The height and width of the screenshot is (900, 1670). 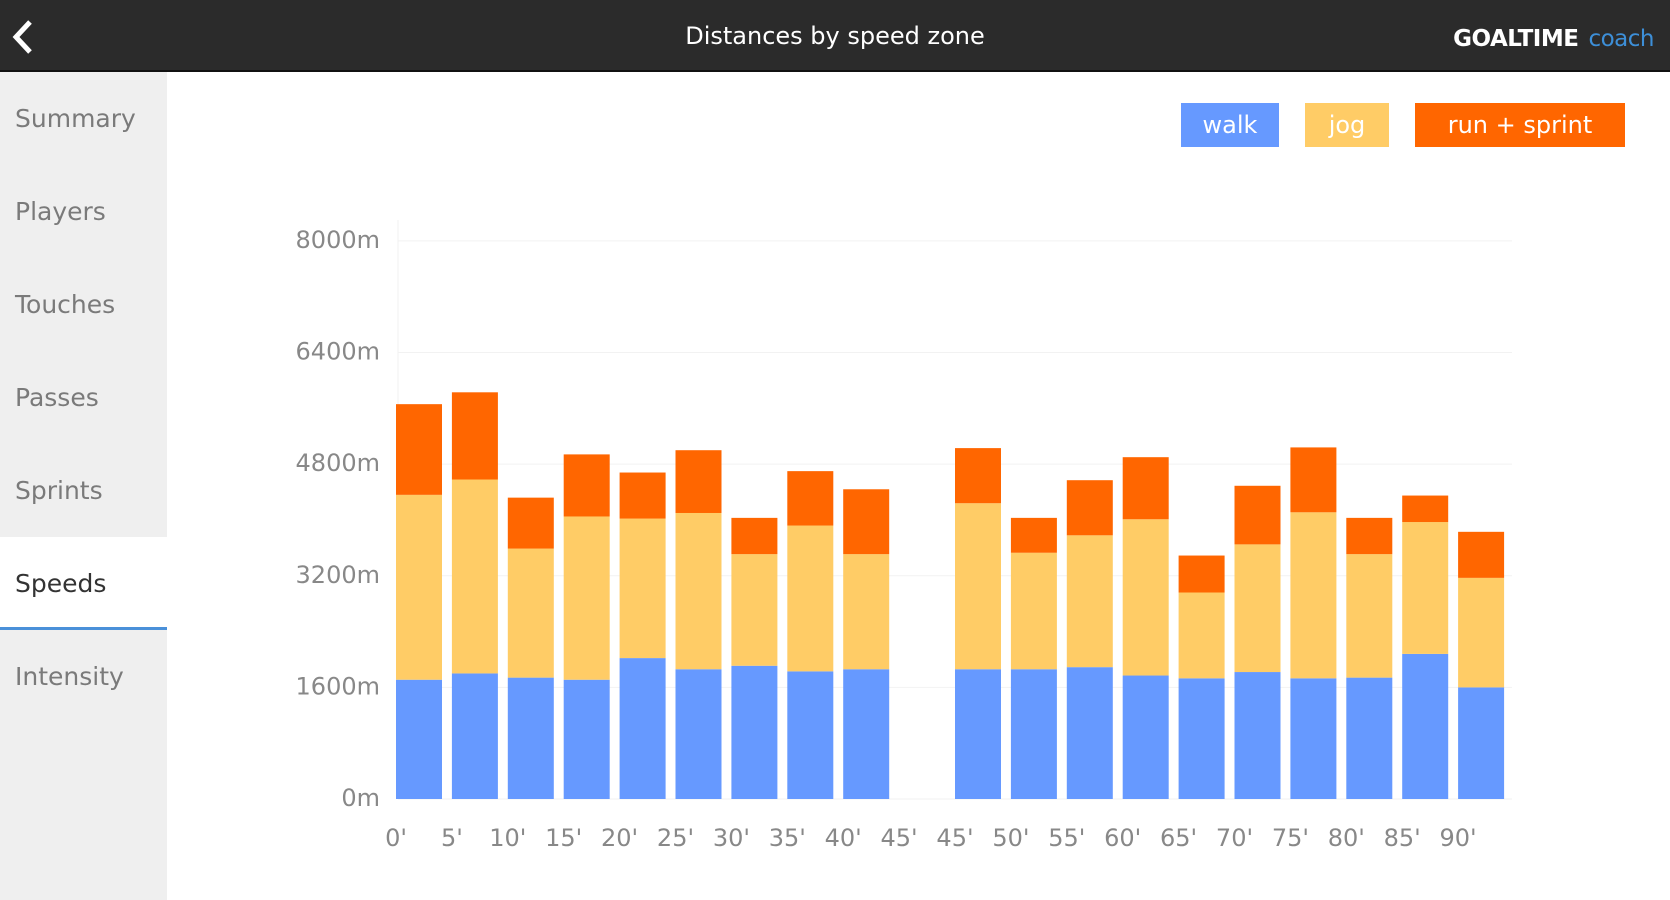 What do you see at coordinates (360, 798) in the screenshot?
I see `y-tick-label: 0m` at bounding box center [360, 798].